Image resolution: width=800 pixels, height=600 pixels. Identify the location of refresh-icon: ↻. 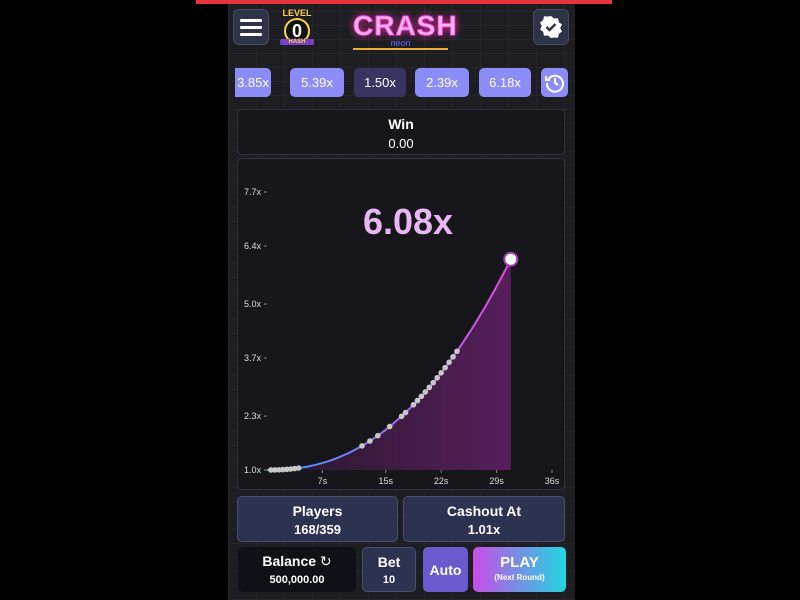
(325, 561).